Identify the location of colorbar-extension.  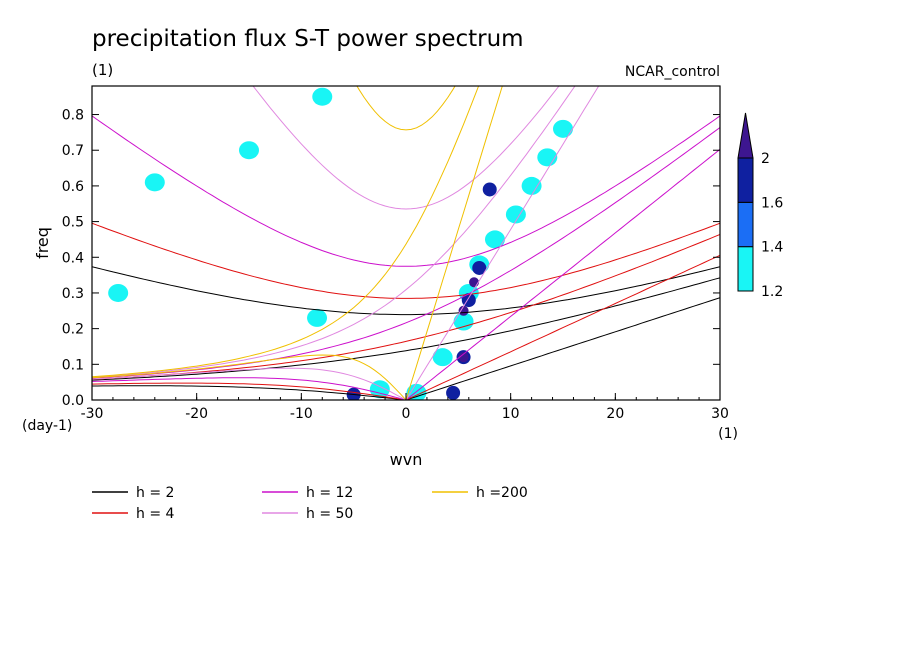
(745, 135).